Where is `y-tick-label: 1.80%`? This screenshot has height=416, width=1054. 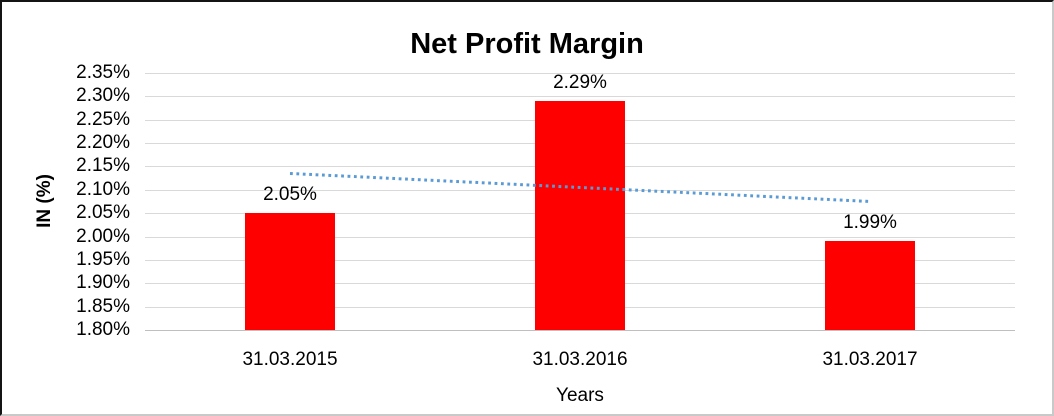
y-tick-label: 1.80% is located at coordinates (103, 329).